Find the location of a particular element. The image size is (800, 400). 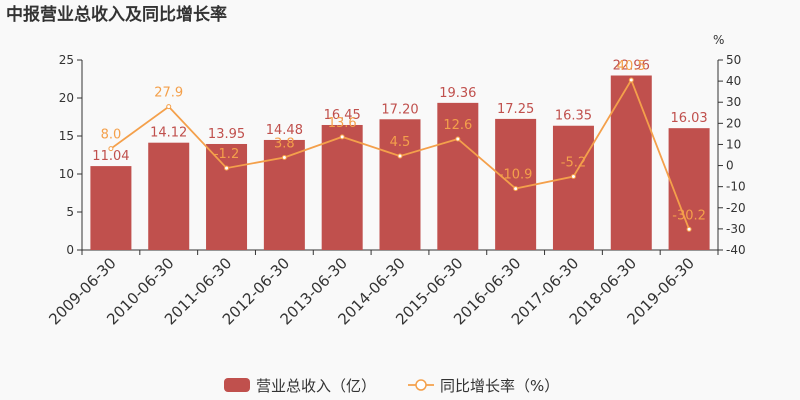

bar-value-label: 19.36 is located at coordinates (457, 93).